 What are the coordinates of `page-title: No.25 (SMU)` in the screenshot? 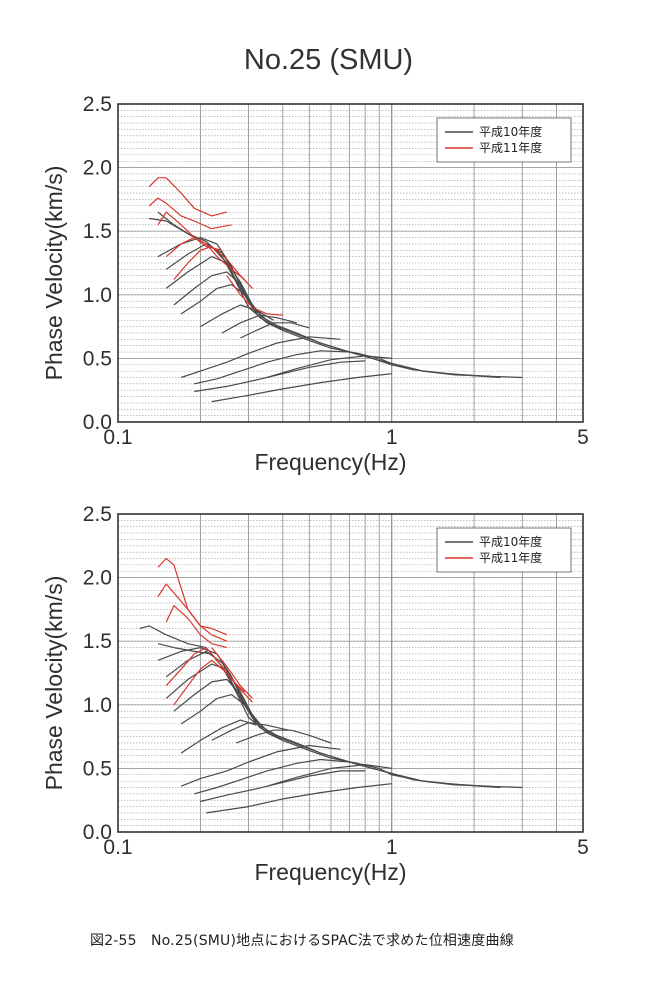 It's located at (328, 60).